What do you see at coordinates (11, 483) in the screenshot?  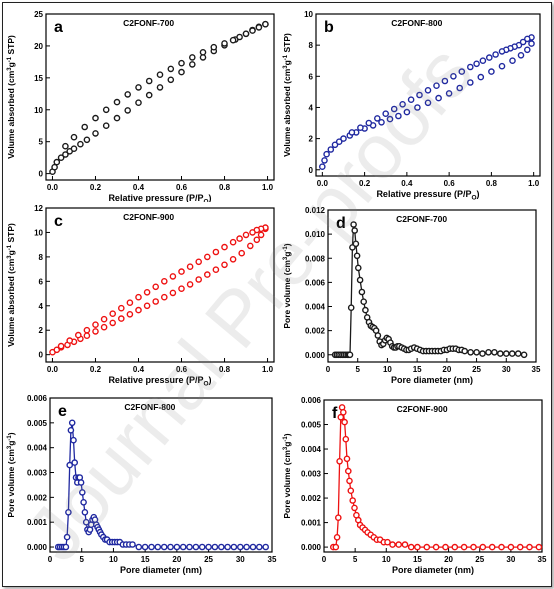 I see `y-axis-label-main: Pore volume (cm` at bounding box center [11, 483].